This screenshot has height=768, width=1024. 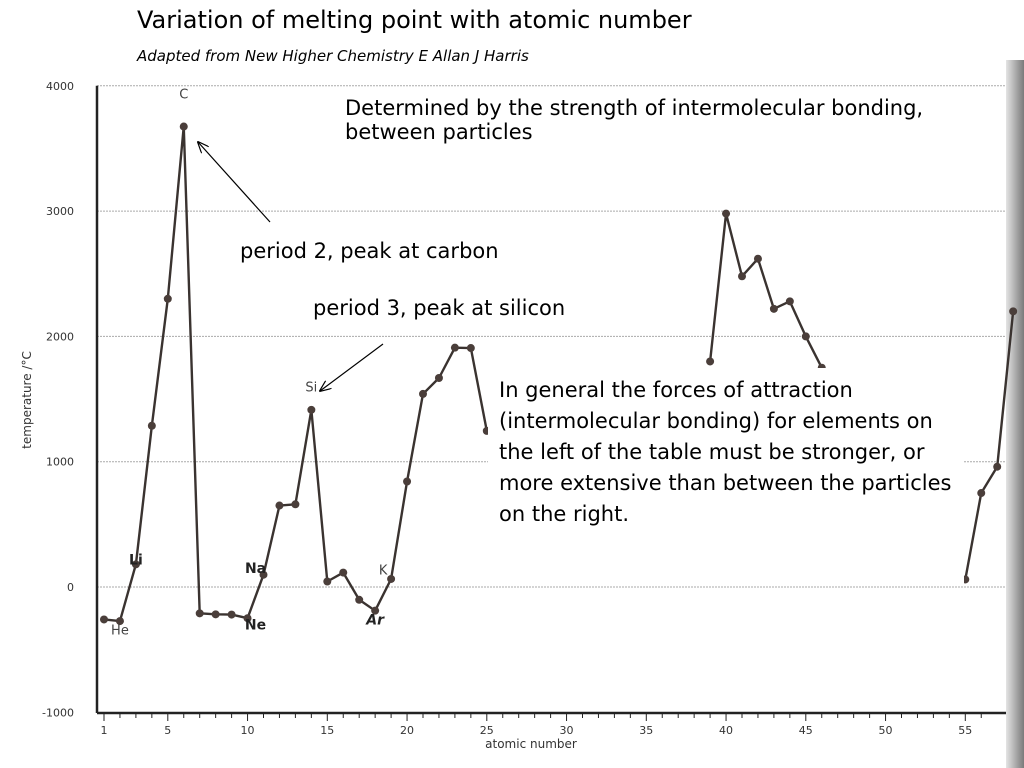 What do you see at coordinates (255, 626) in the screenshot?
I see `element-label: Ne` at bounding box center [255, 626].